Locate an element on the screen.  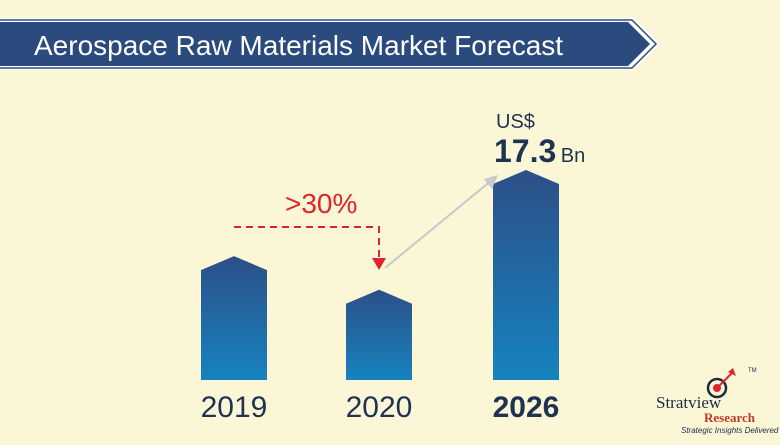
bar-2020 is located at coordinates (379, 334).